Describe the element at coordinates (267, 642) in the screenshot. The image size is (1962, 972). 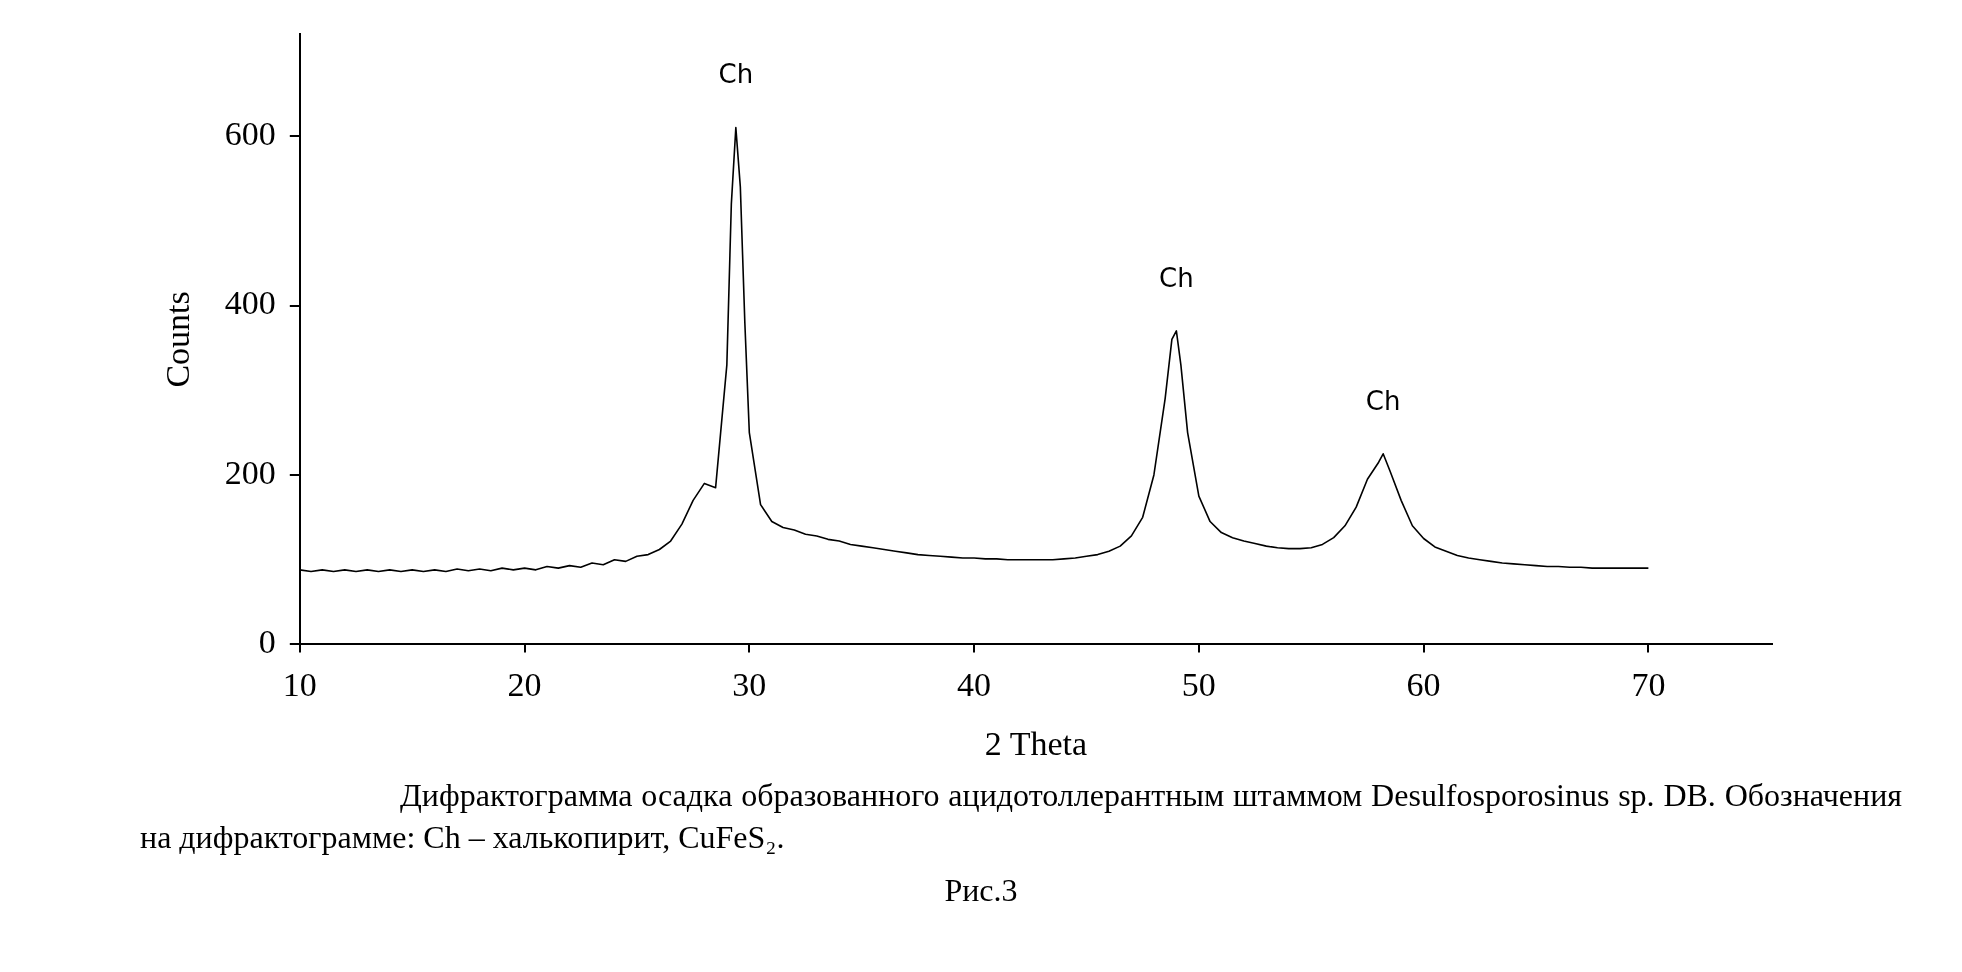
I see `y-tick-label: 0` at that location.